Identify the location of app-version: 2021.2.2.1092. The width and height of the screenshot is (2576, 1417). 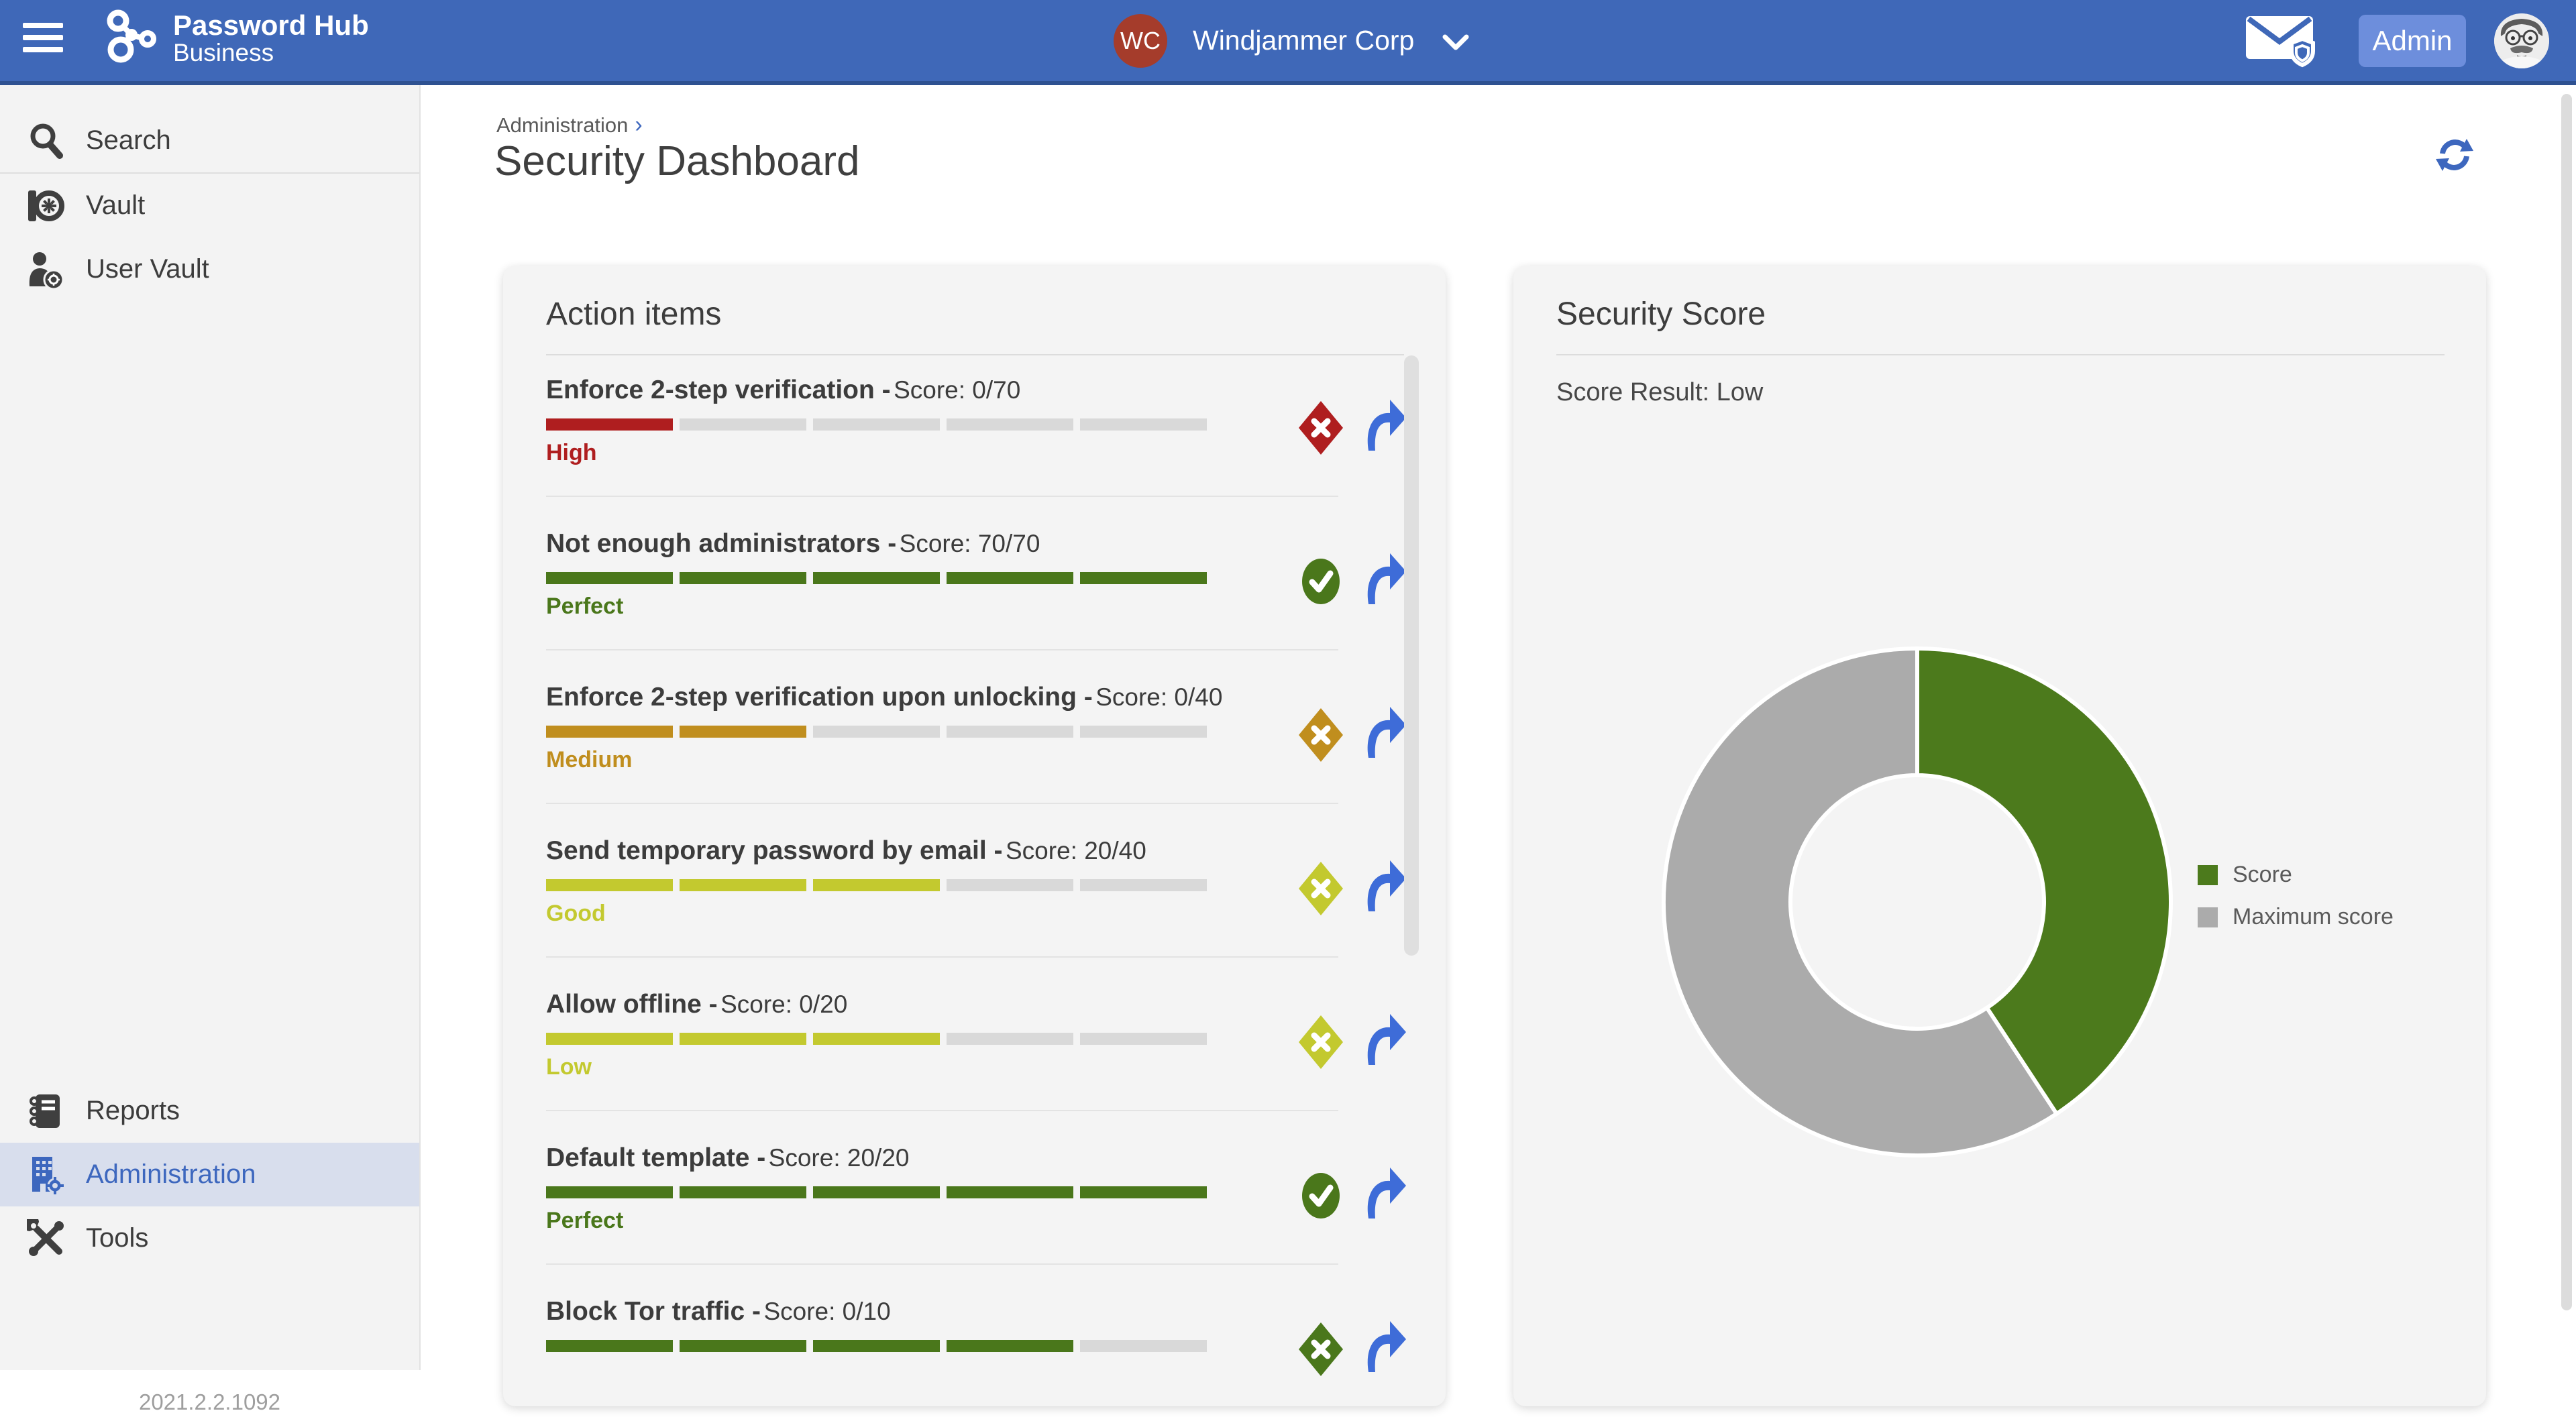
(209, 1402).